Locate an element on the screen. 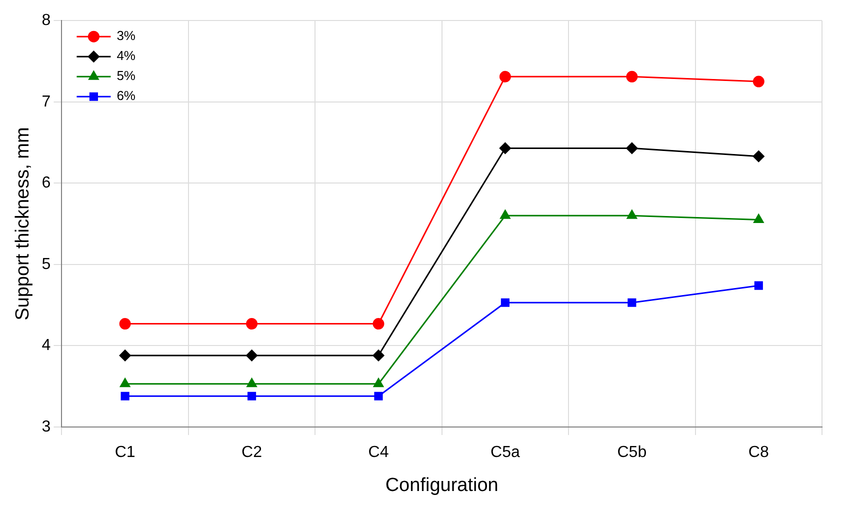 Image resolution: width=844 pixels, height=509 pixels. legend-label: 5% is located at coordinates (126, 76).